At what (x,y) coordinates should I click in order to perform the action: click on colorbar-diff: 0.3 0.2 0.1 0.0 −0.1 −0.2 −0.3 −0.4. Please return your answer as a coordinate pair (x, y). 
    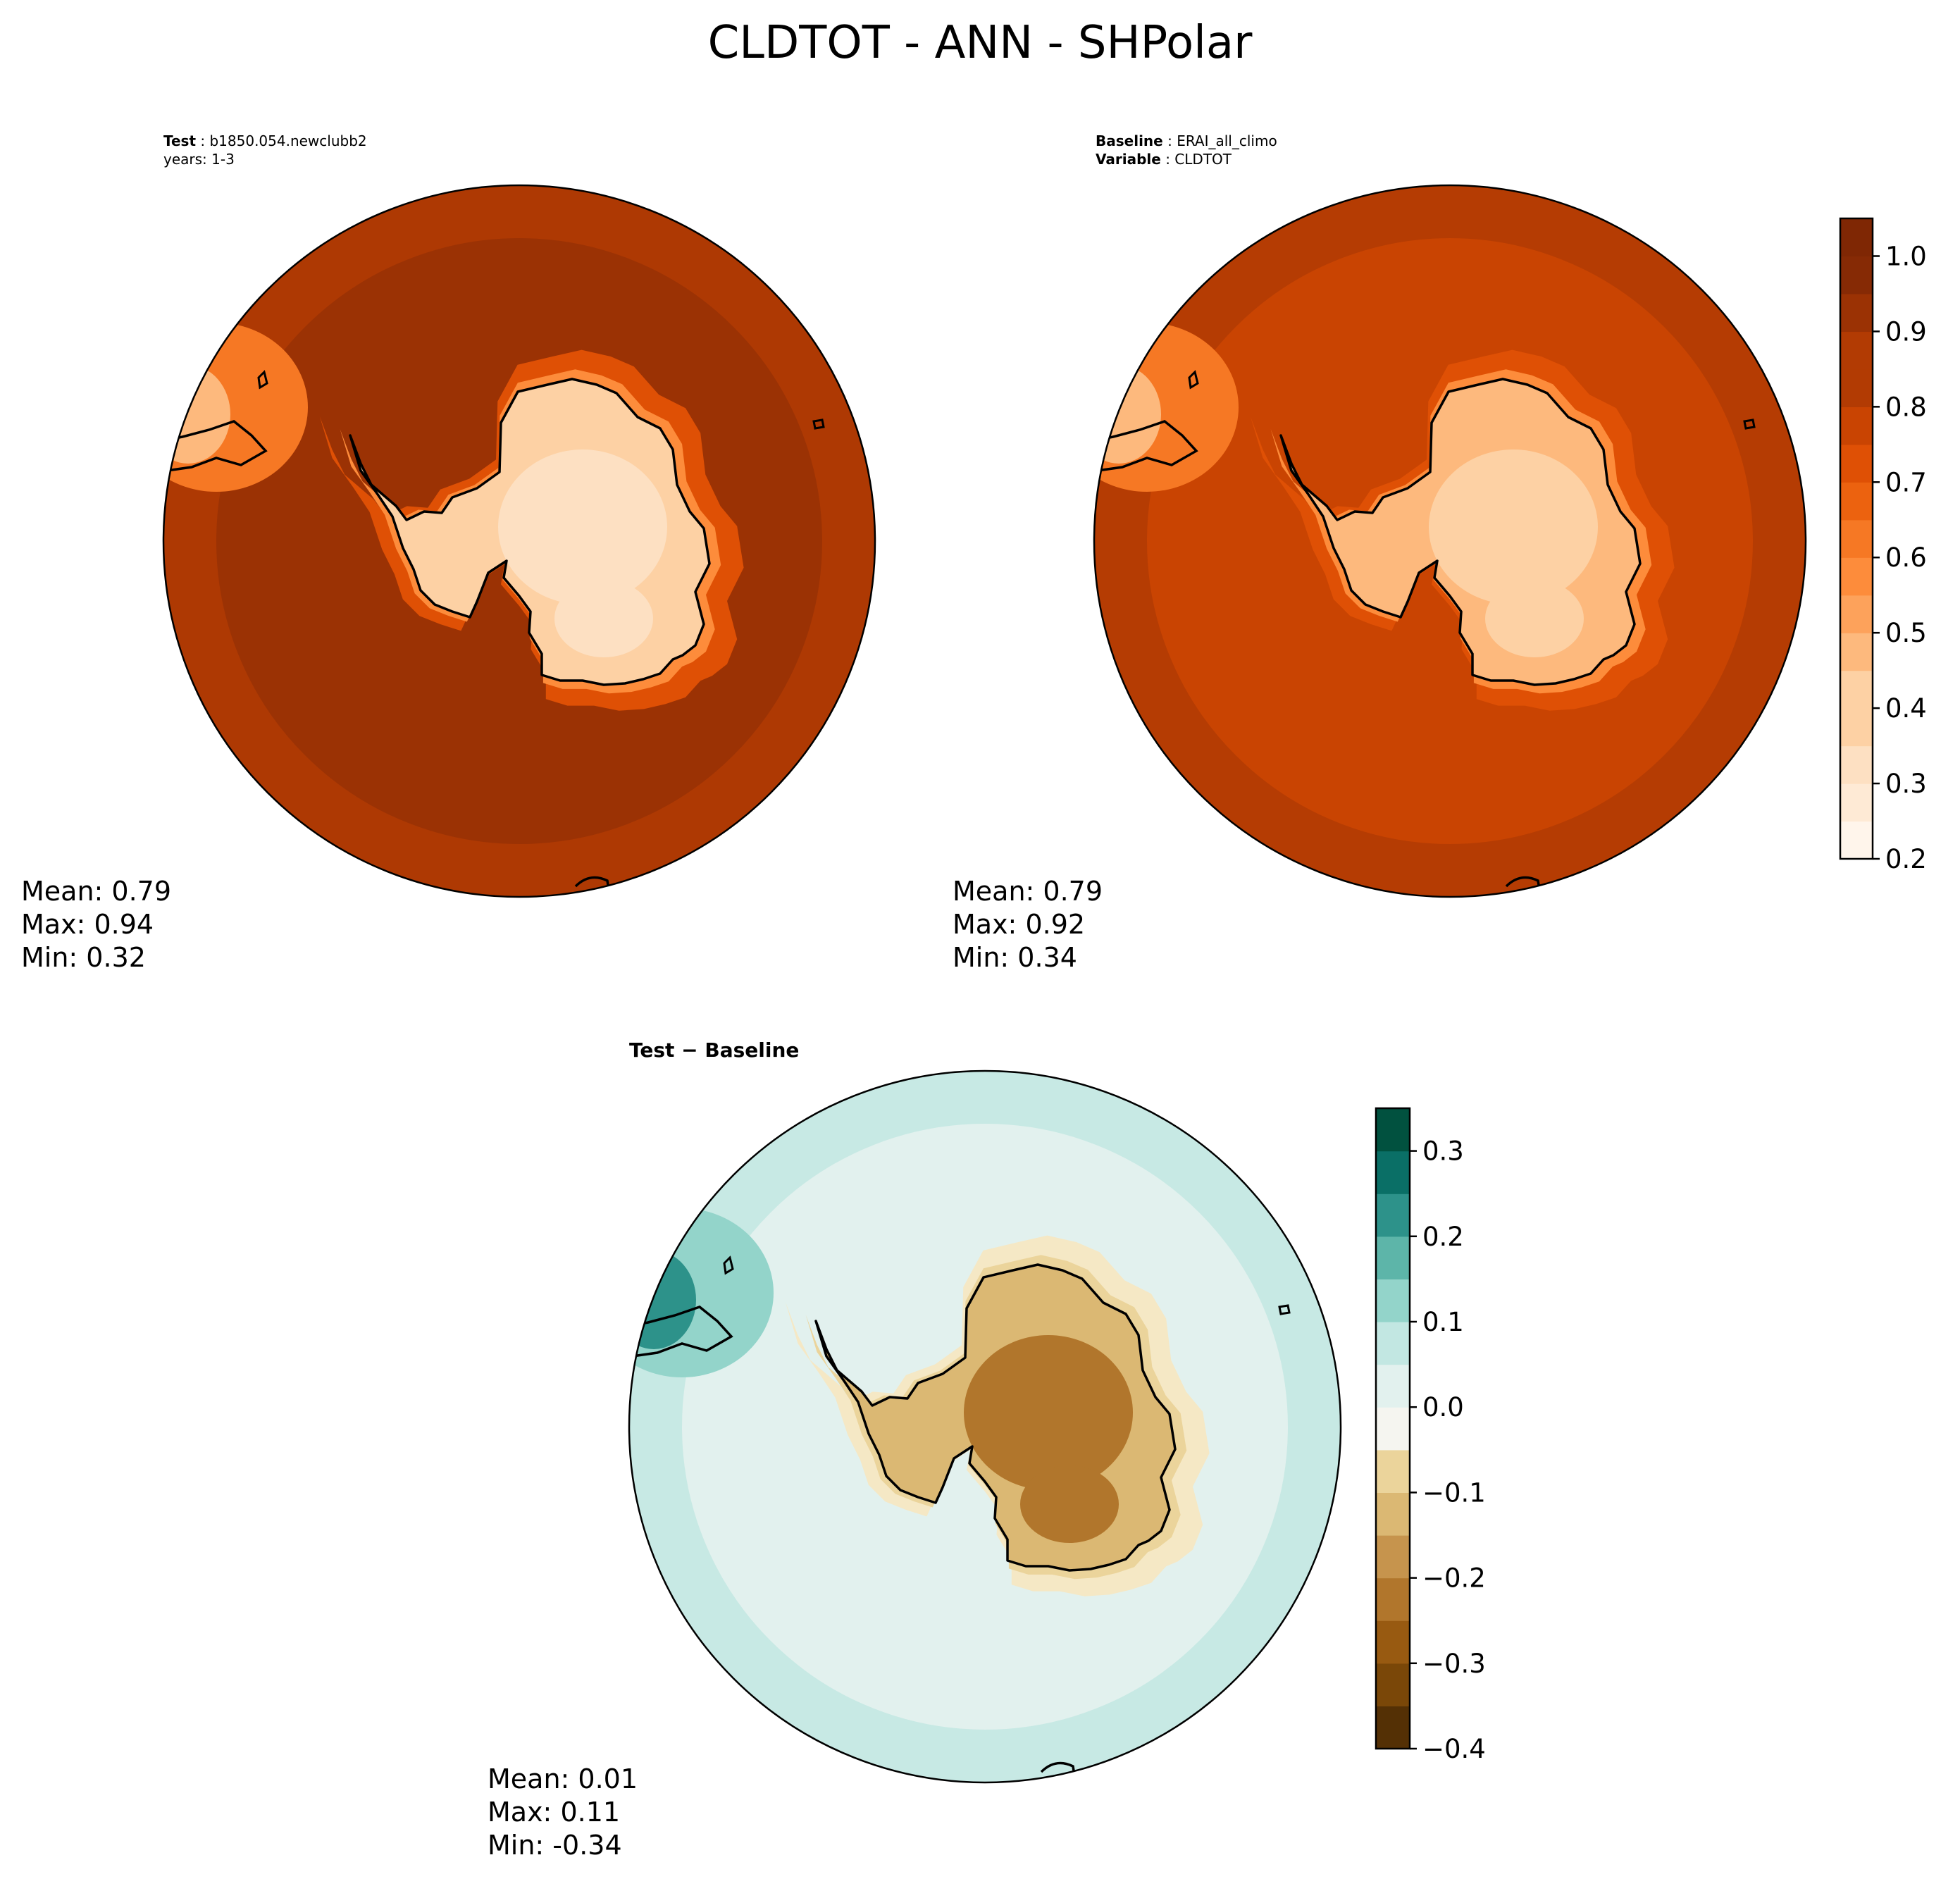
    Looking at the image, I should click on (1431, 1435).